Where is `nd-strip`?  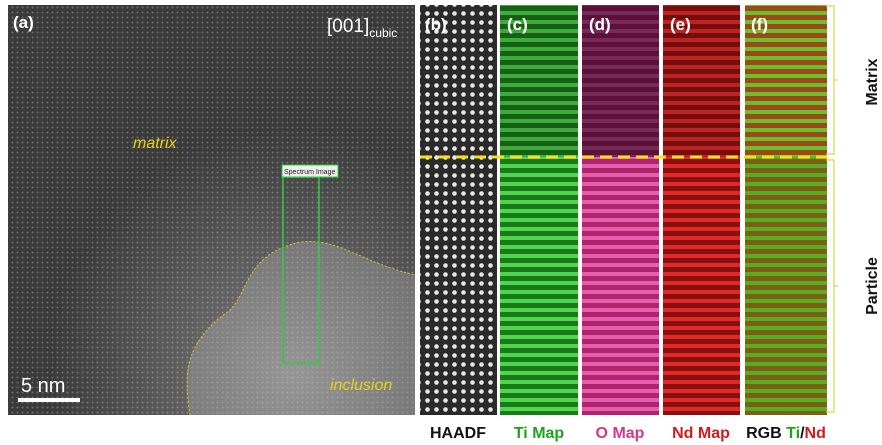
nd-strip is located at coordinates (701, 210).